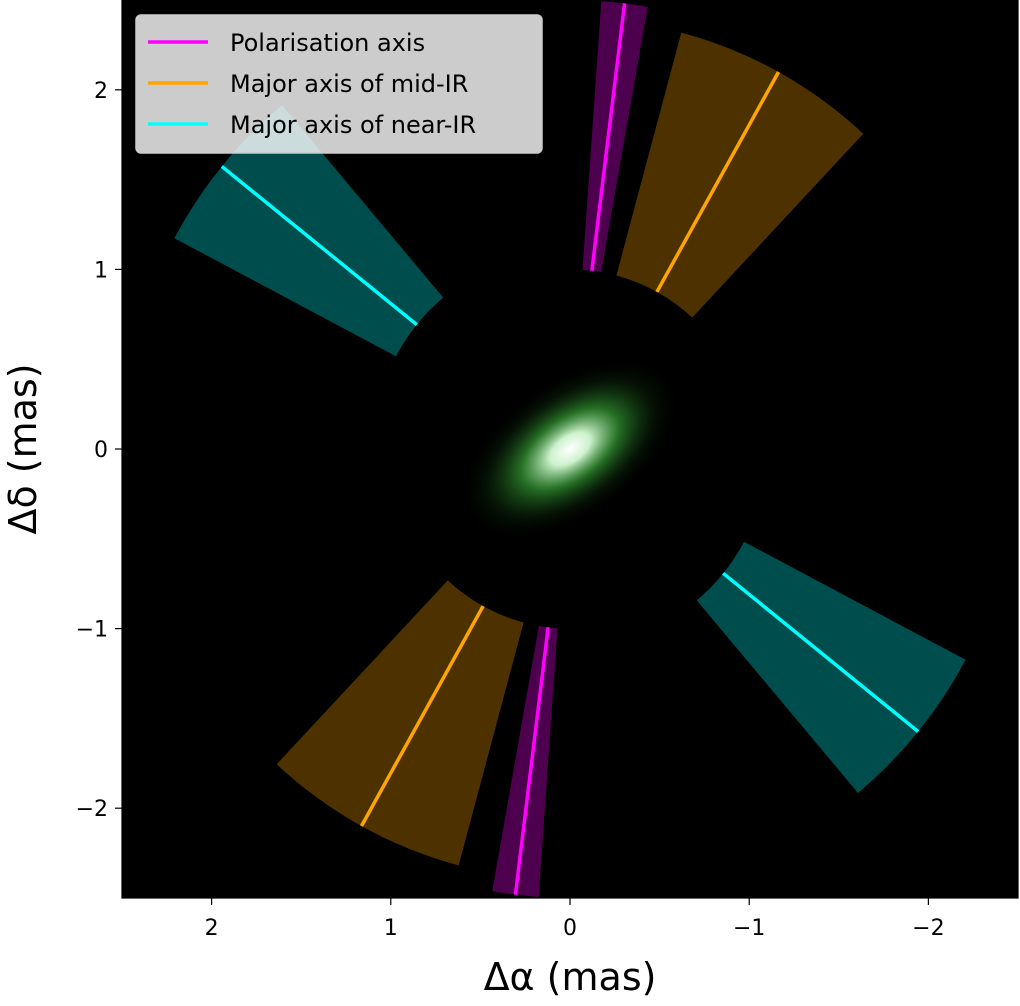  What do you see at coordinates (608, 137) in the screenshot?
I see `polarisation-axis-line-north` at bounding box center [608, 137].